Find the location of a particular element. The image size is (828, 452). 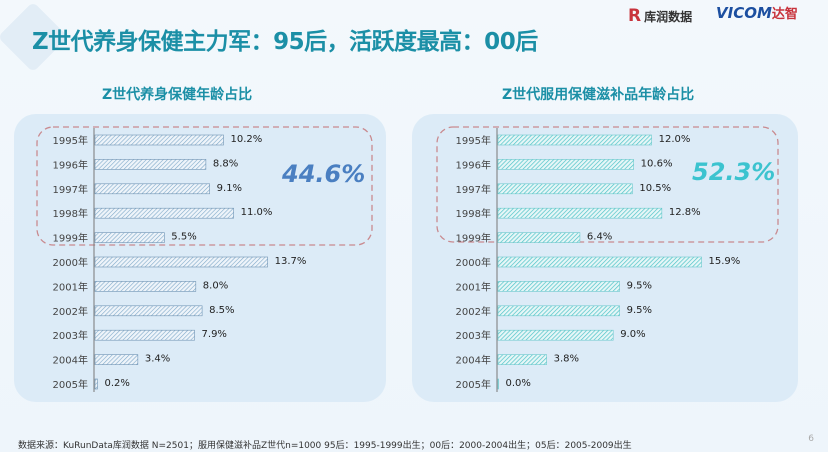

left-tick-label: 2000年 is located at coordinates (70, 262).